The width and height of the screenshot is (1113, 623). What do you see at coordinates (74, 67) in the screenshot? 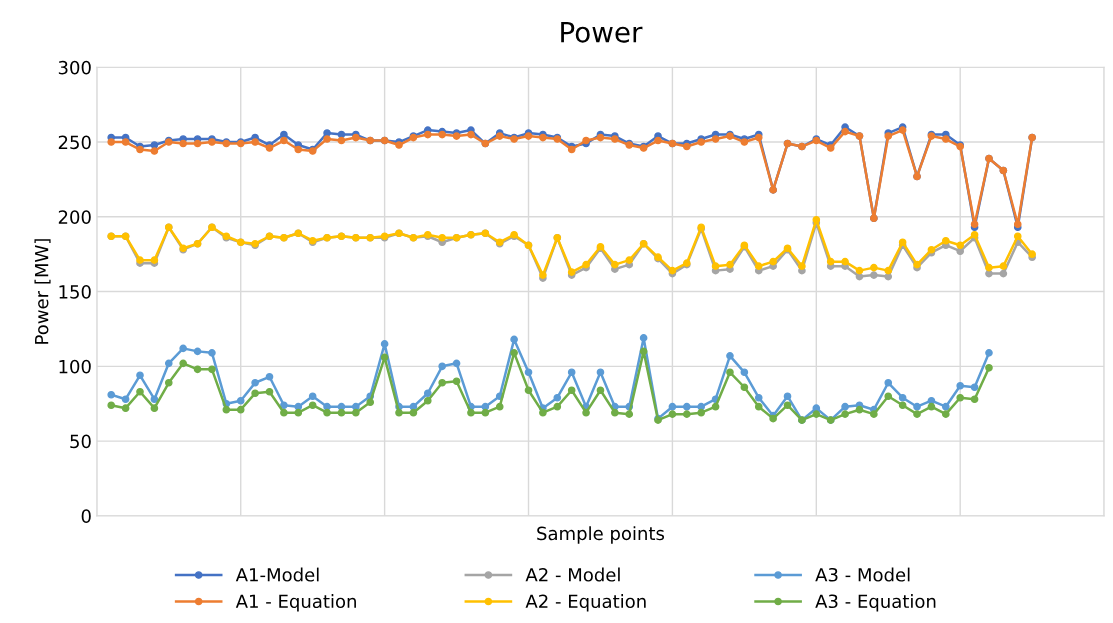
I see `y-tick-label: 300` at bounding box center [74, 67].